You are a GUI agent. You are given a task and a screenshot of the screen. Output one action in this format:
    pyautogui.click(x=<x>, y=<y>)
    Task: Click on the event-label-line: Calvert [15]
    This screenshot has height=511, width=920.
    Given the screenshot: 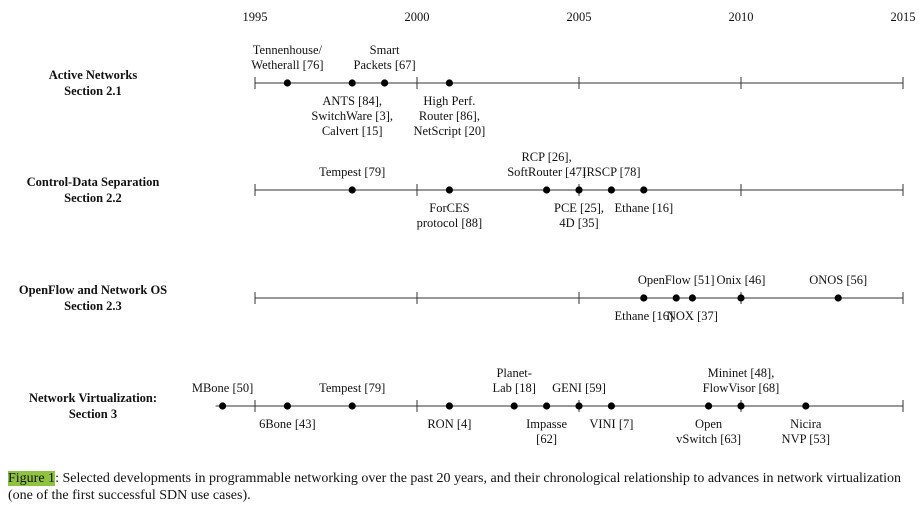 What is the action you would take?
    pyautogui.click(x=352, y=131)
    